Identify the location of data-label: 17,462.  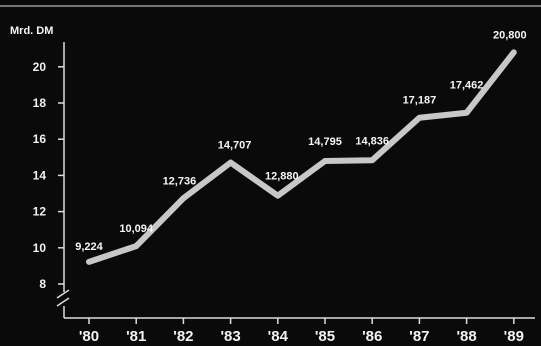
(467, 86).